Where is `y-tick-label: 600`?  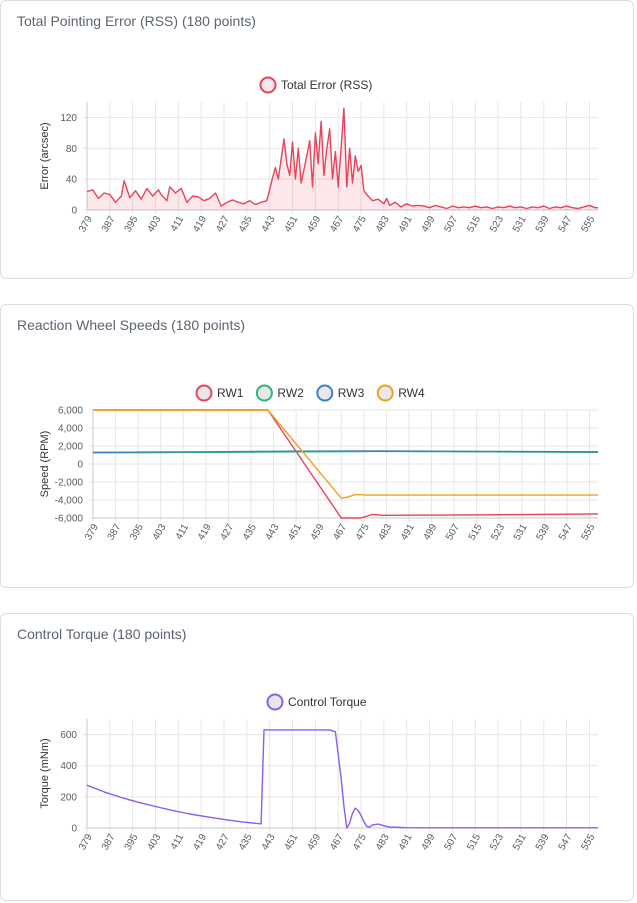
y-tick-label: 600 is located at coordinates (68, 735).